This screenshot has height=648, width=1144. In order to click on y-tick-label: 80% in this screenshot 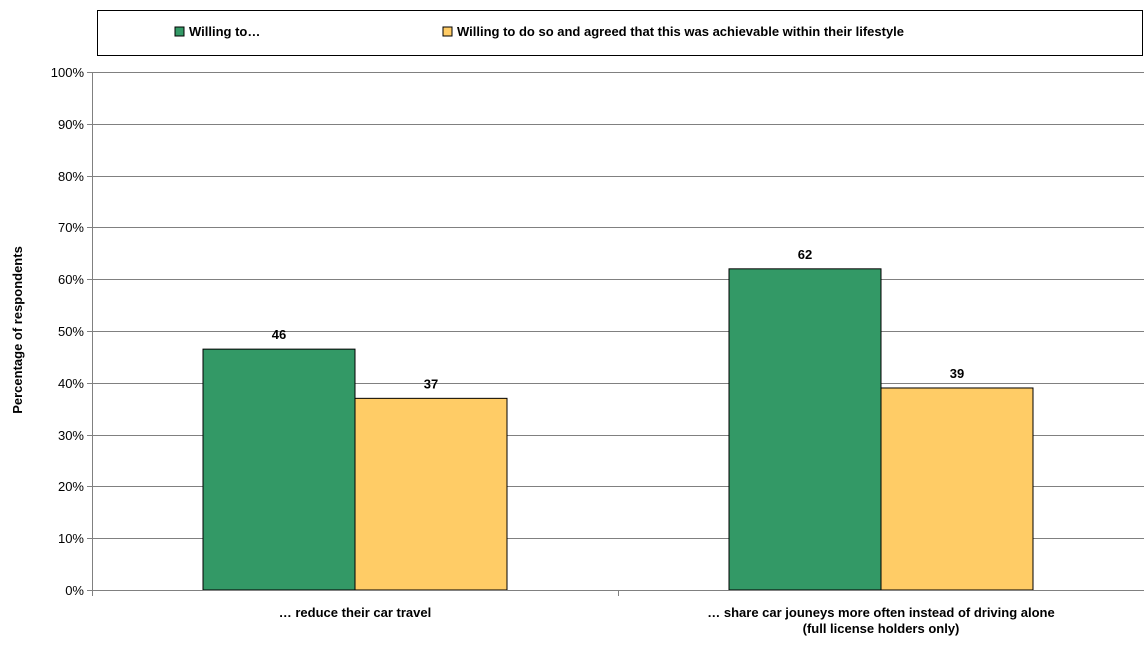, I will do `click(71, 176)`.